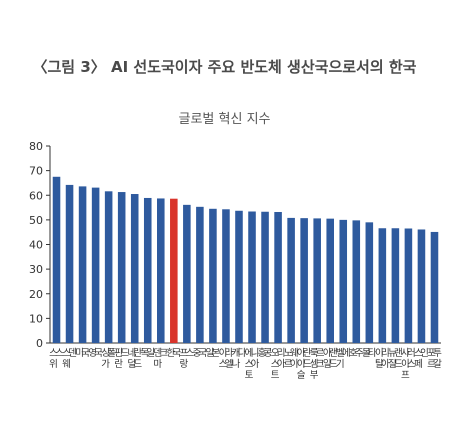  Describe the element at coordinates (224, 119) in the screenshot. I see `chart-subtitle: 글로벌 혁신 지수` at that location.